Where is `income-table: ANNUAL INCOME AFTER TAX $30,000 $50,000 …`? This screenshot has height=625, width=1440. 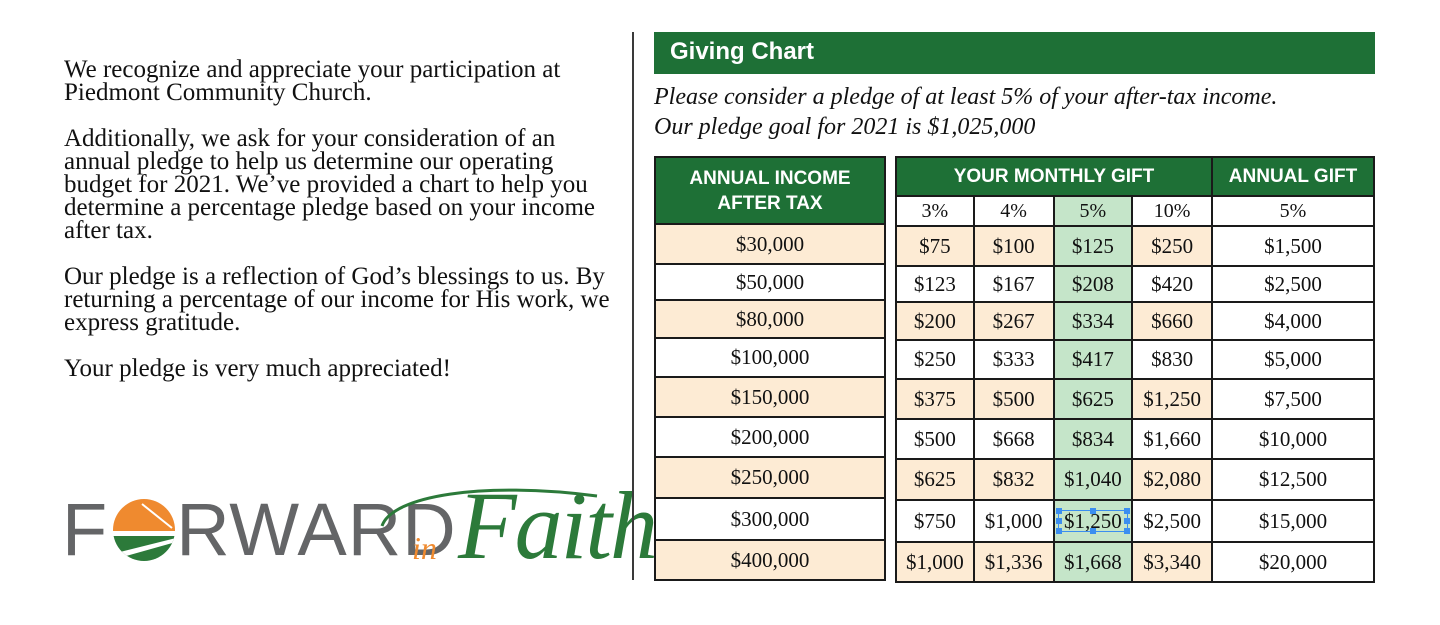
income-table: ANNUAL INCOME AFTER TAX $30,000 $50,000 … is located at coordinates (770, 368).